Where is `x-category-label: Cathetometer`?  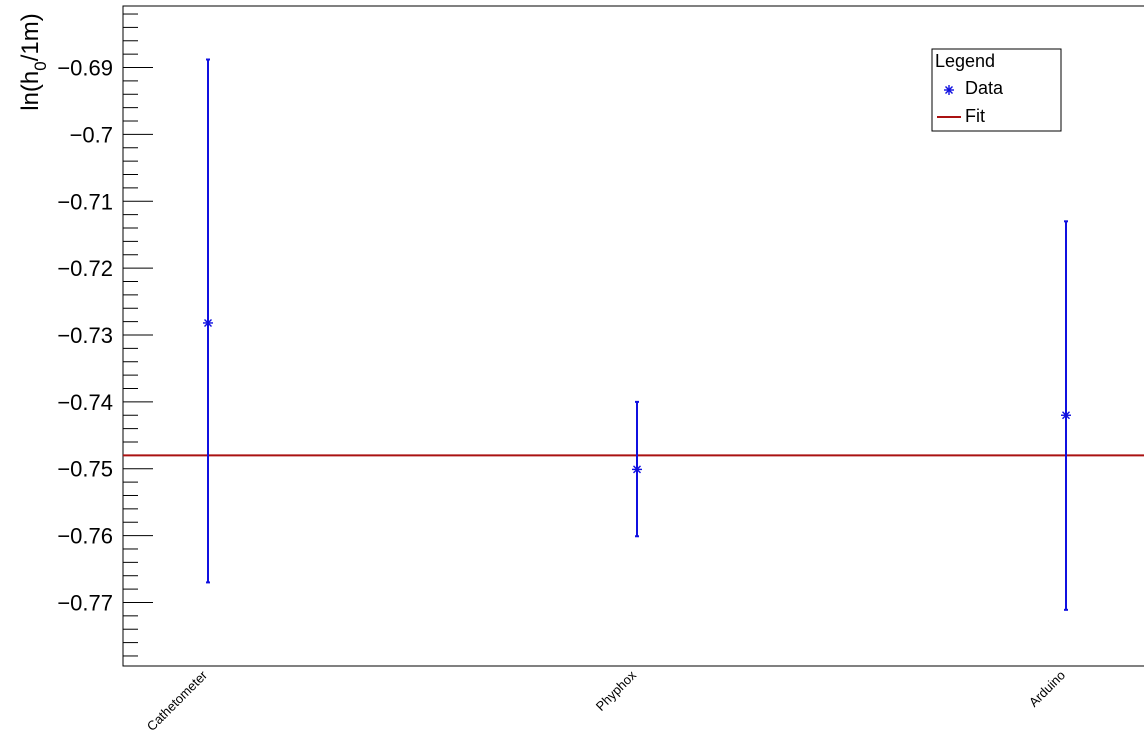 x-category-label: Cathetometer is located at coordinates (177, 700).